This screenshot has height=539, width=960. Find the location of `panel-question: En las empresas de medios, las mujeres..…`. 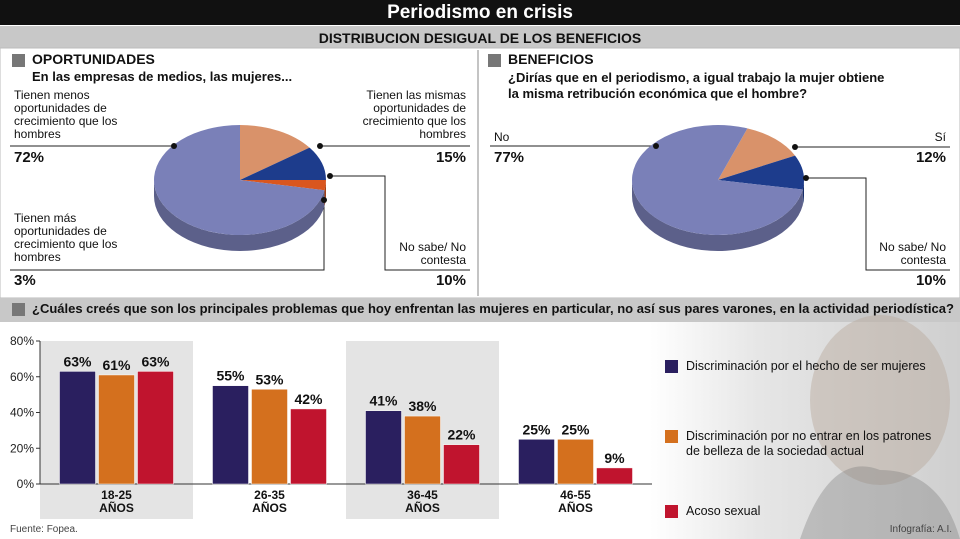

panel-question: En las empresas de medios, las mujeres..… is located at coordinates (162, 76).